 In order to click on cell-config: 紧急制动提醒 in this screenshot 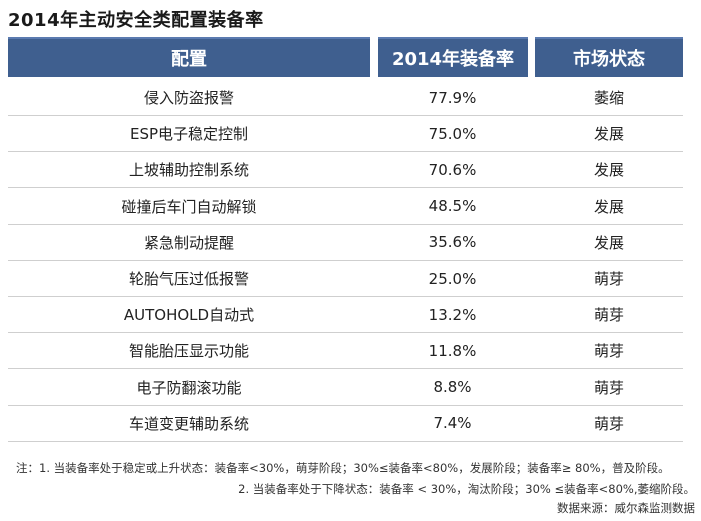, I will do `click(189, 243)`.